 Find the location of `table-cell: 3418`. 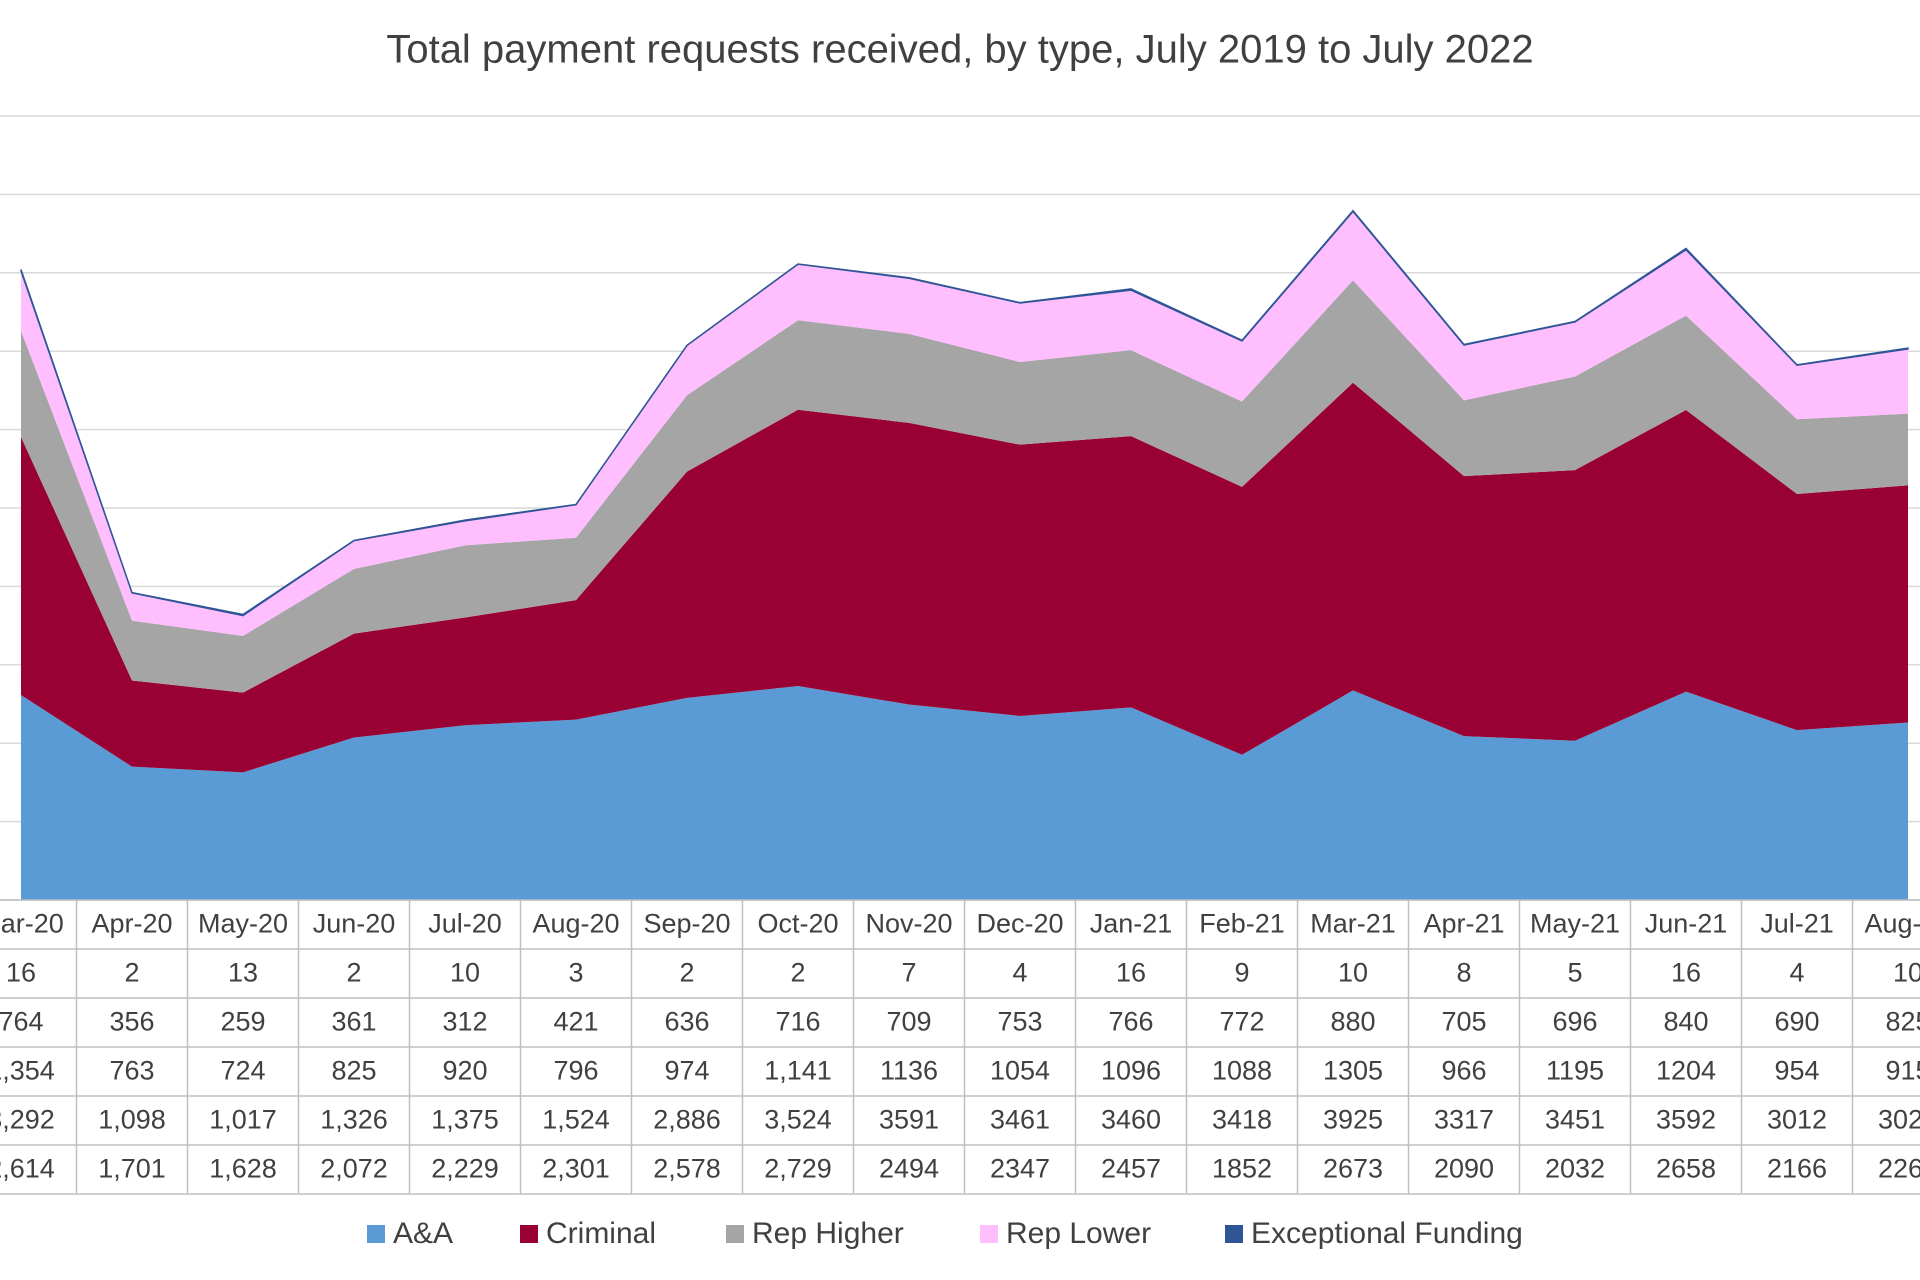

table-cell: 3418 is located at coordinates (1242, 1120).